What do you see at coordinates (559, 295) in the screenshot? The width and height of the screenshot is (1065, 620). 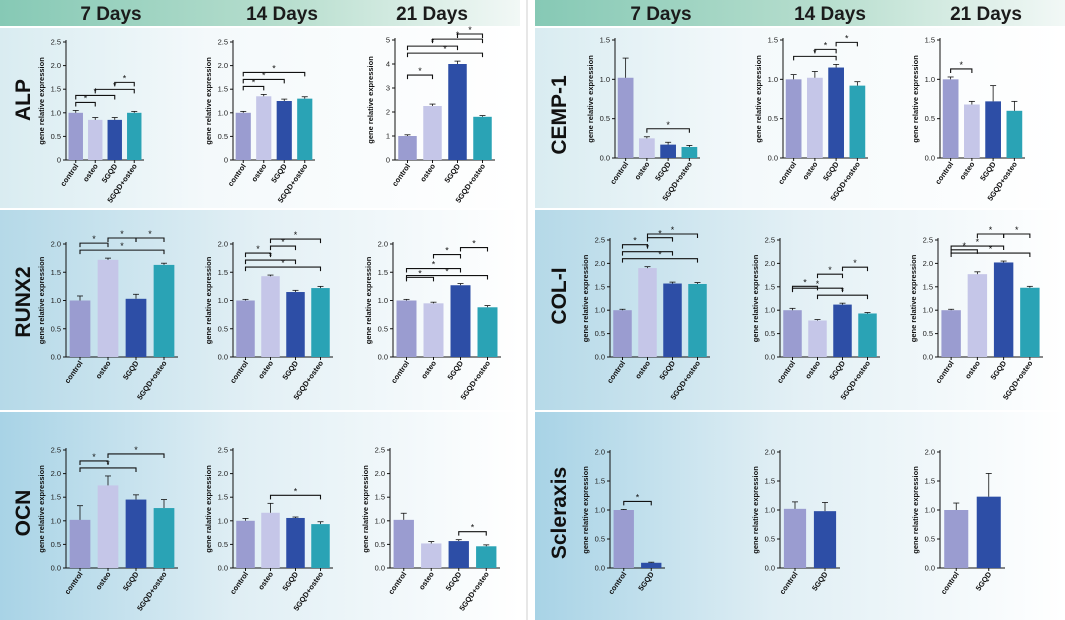 I see `gene-label-col-i: COL-I` at bounding box center [559, 295].